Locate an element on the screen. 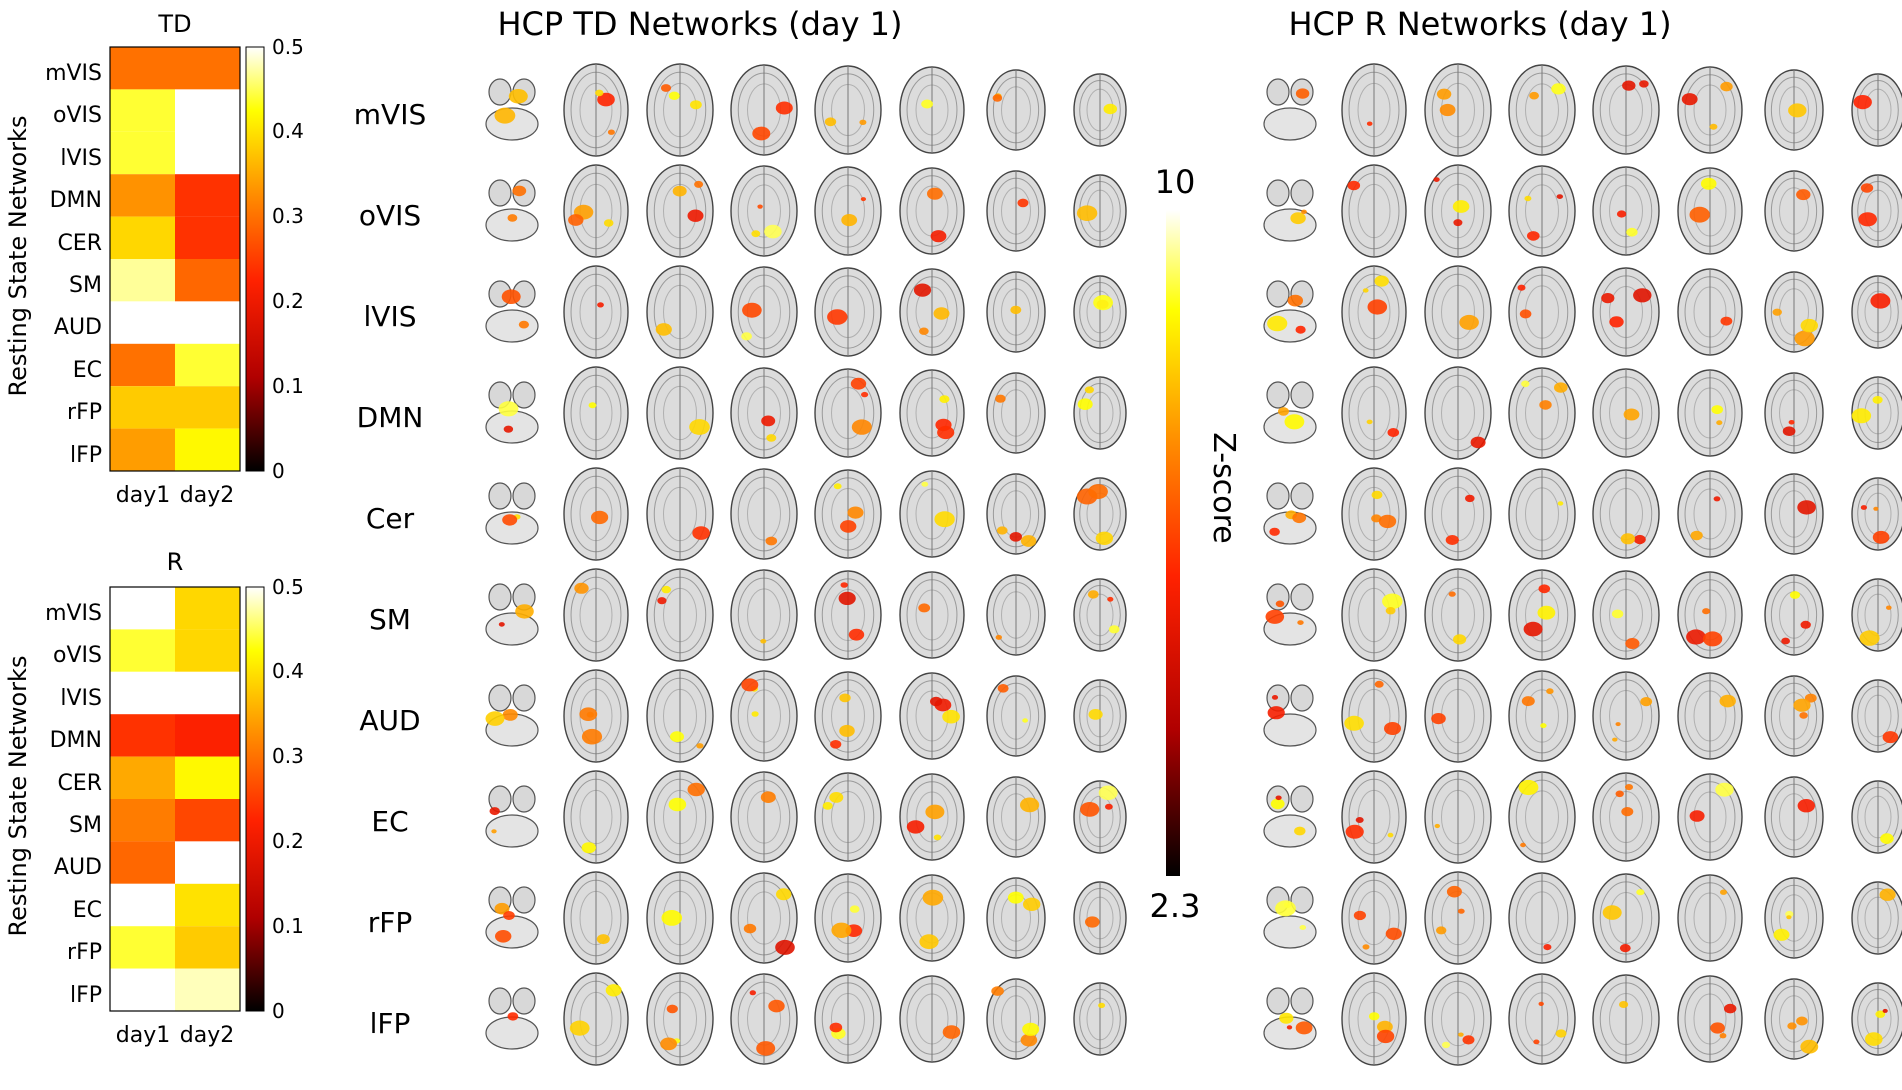  heatmap-td-row-label: CER is located at coordinates (79, 243).